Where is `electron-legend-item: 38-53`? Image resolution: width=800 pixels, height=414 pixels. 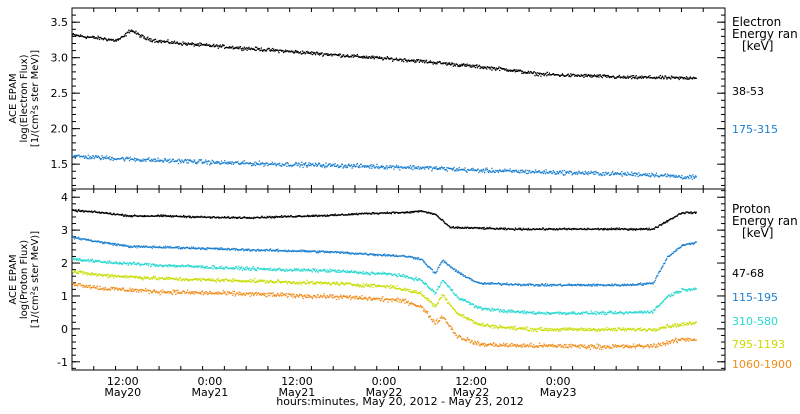 electron-legend-item: 38-53 is located at coordinates (748, 91).